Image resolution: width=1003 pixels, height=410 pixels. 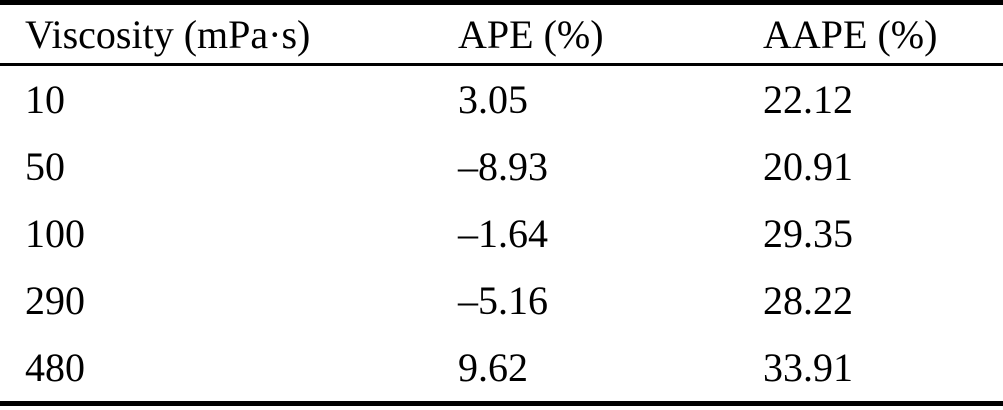 What do you see at coordinates (808, 99) in the screenshot?
I see `cell-aape: 22.12` at bounding box center [808, 99].